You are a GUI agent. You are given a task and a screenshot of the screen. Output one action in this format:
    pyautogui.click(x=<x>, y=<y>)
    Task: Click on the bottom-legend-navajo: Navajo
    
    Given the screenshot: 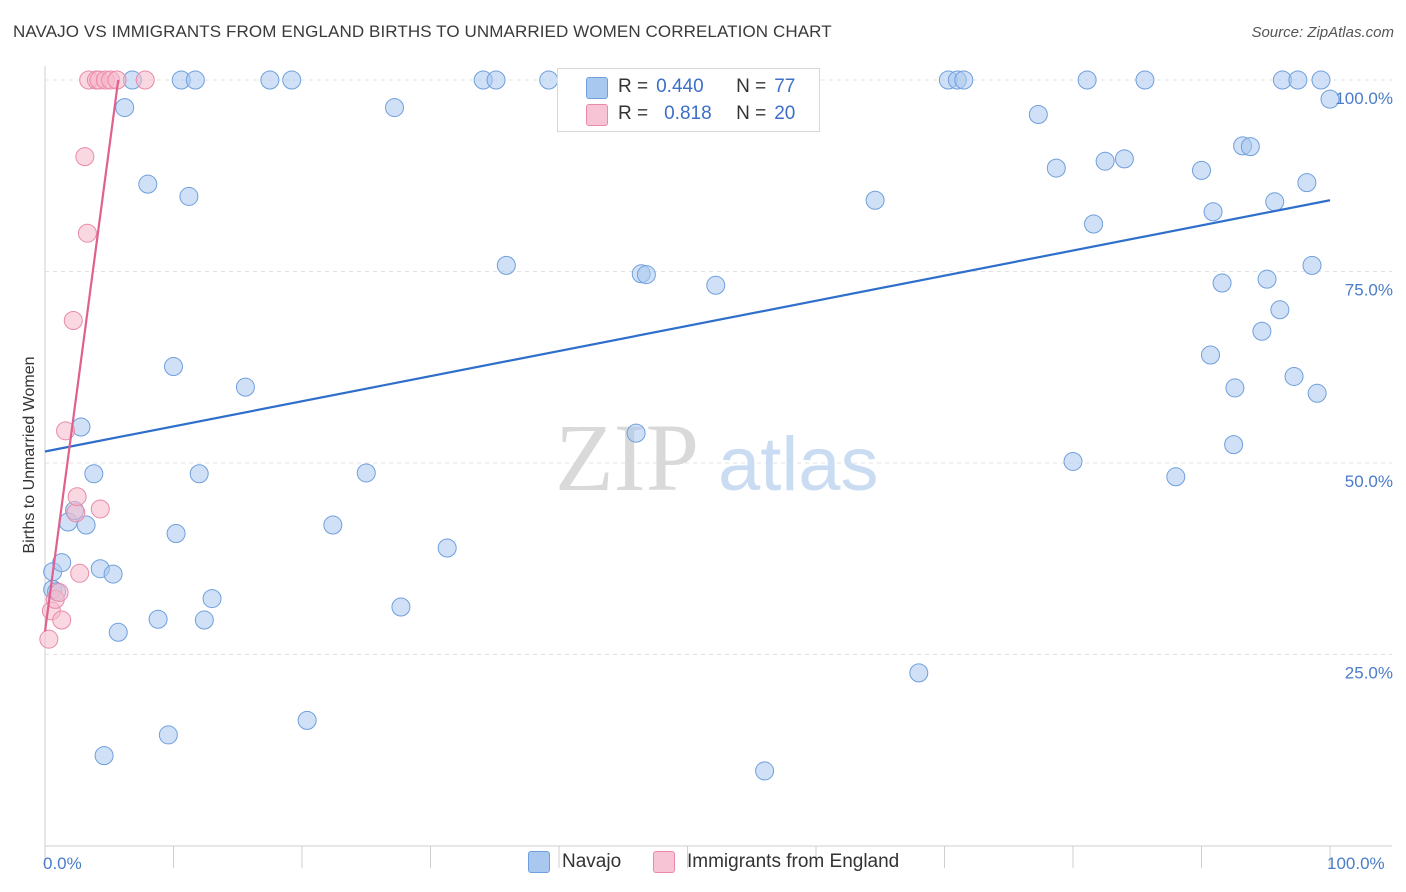 What is the action you would take?
    pyautogui.click(x=574, y=862)
    